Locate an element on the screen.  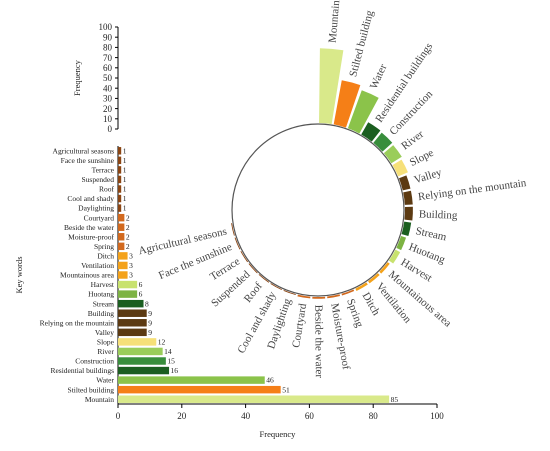
radial-y-tick-label: 20 is located at coordinates (108, 109).